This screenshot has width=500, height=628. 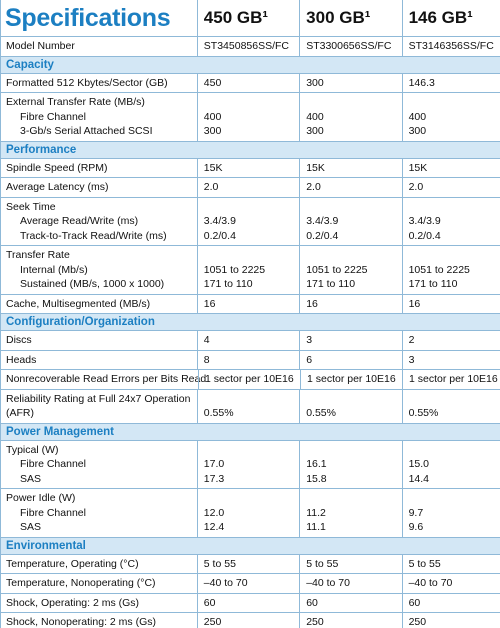 I want to click on spec-row: Spindle Speed (RPM) 15K 15K 15K, so click(x=250, y=168).